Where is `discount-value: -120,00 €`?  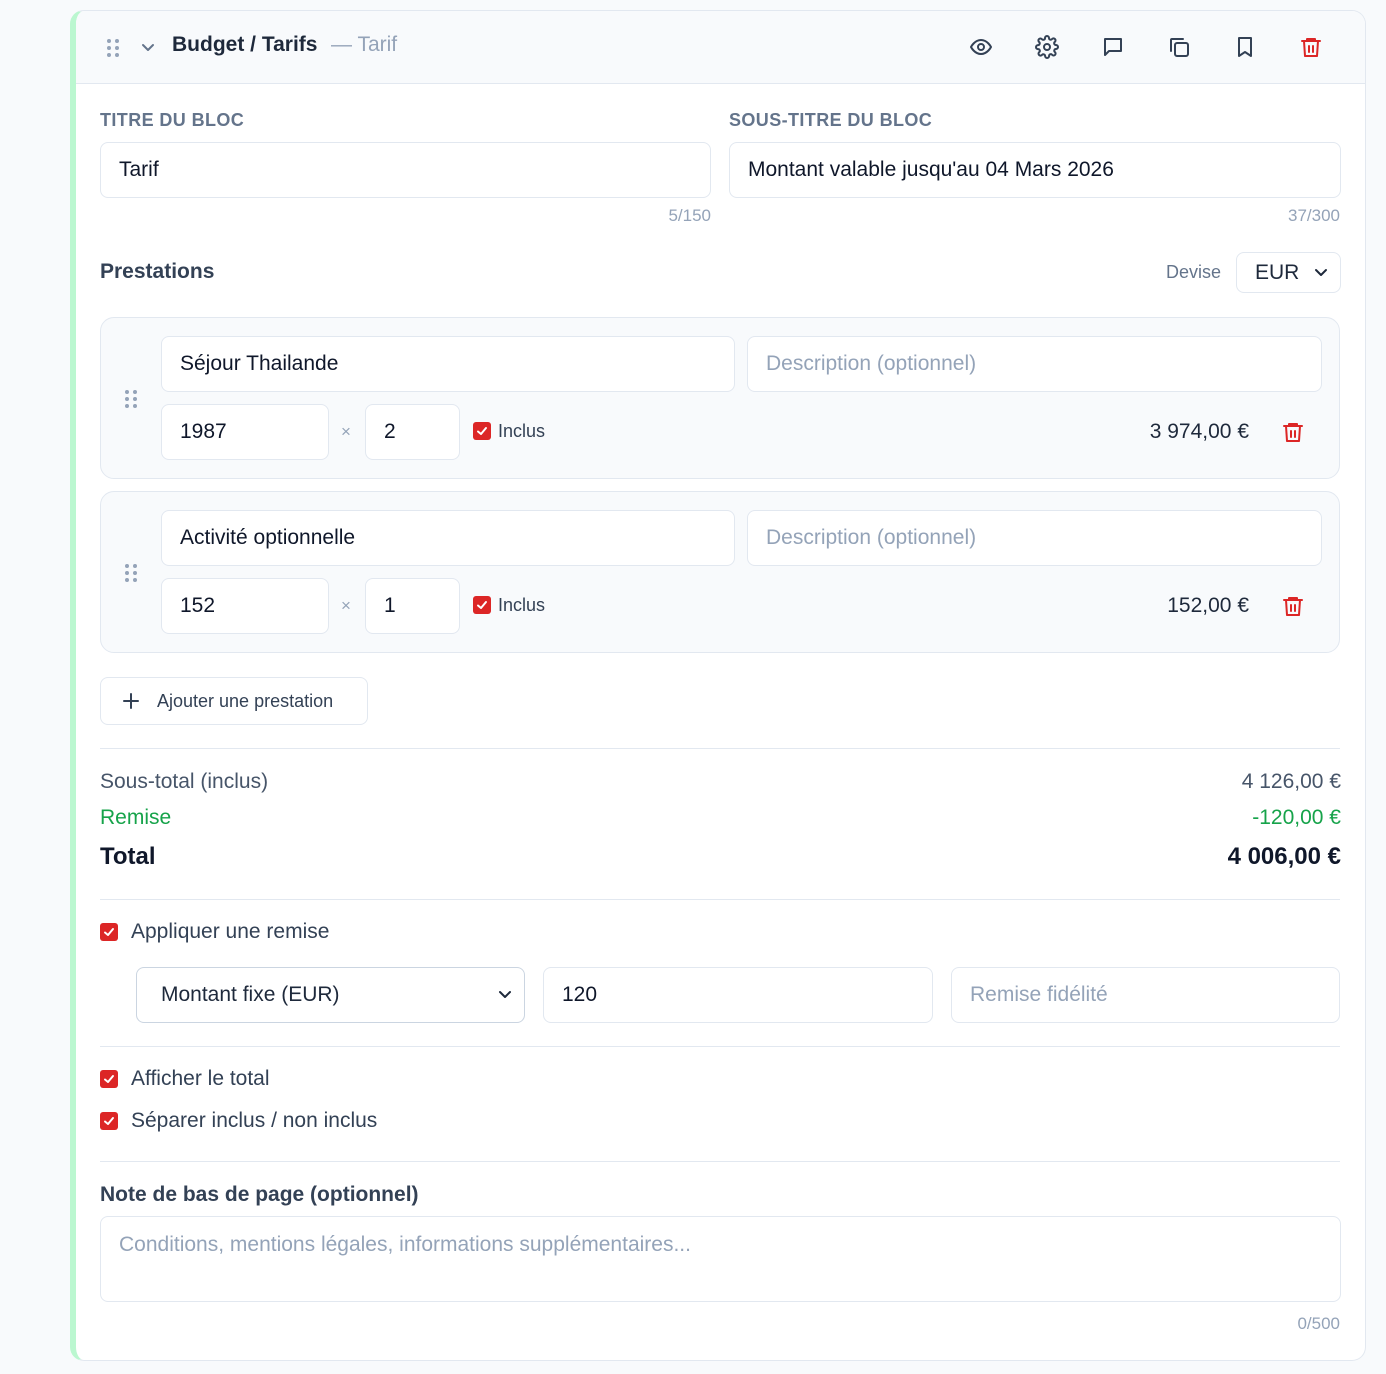
discount-value: -120,00 € is located at coordinates (1296, 817).